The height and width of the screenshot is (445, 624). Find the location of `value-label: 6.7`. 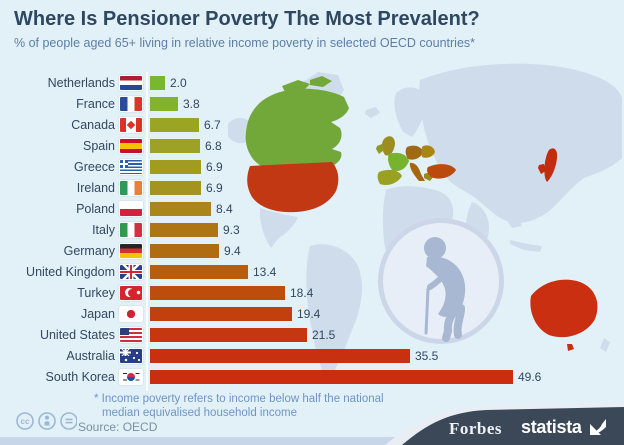

value-label: 6.7 is located at coordinates (212, 124).